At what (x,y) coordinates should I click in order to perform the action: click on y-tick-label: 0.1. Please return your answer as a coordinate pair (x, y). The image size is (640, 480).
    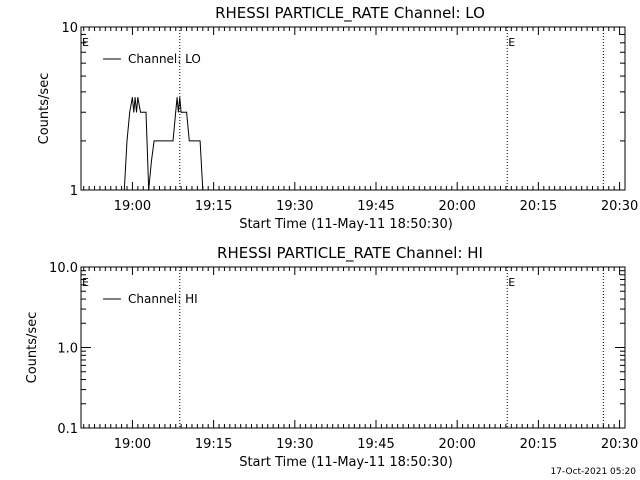
    Looking at the image, I should click on (67, 429).